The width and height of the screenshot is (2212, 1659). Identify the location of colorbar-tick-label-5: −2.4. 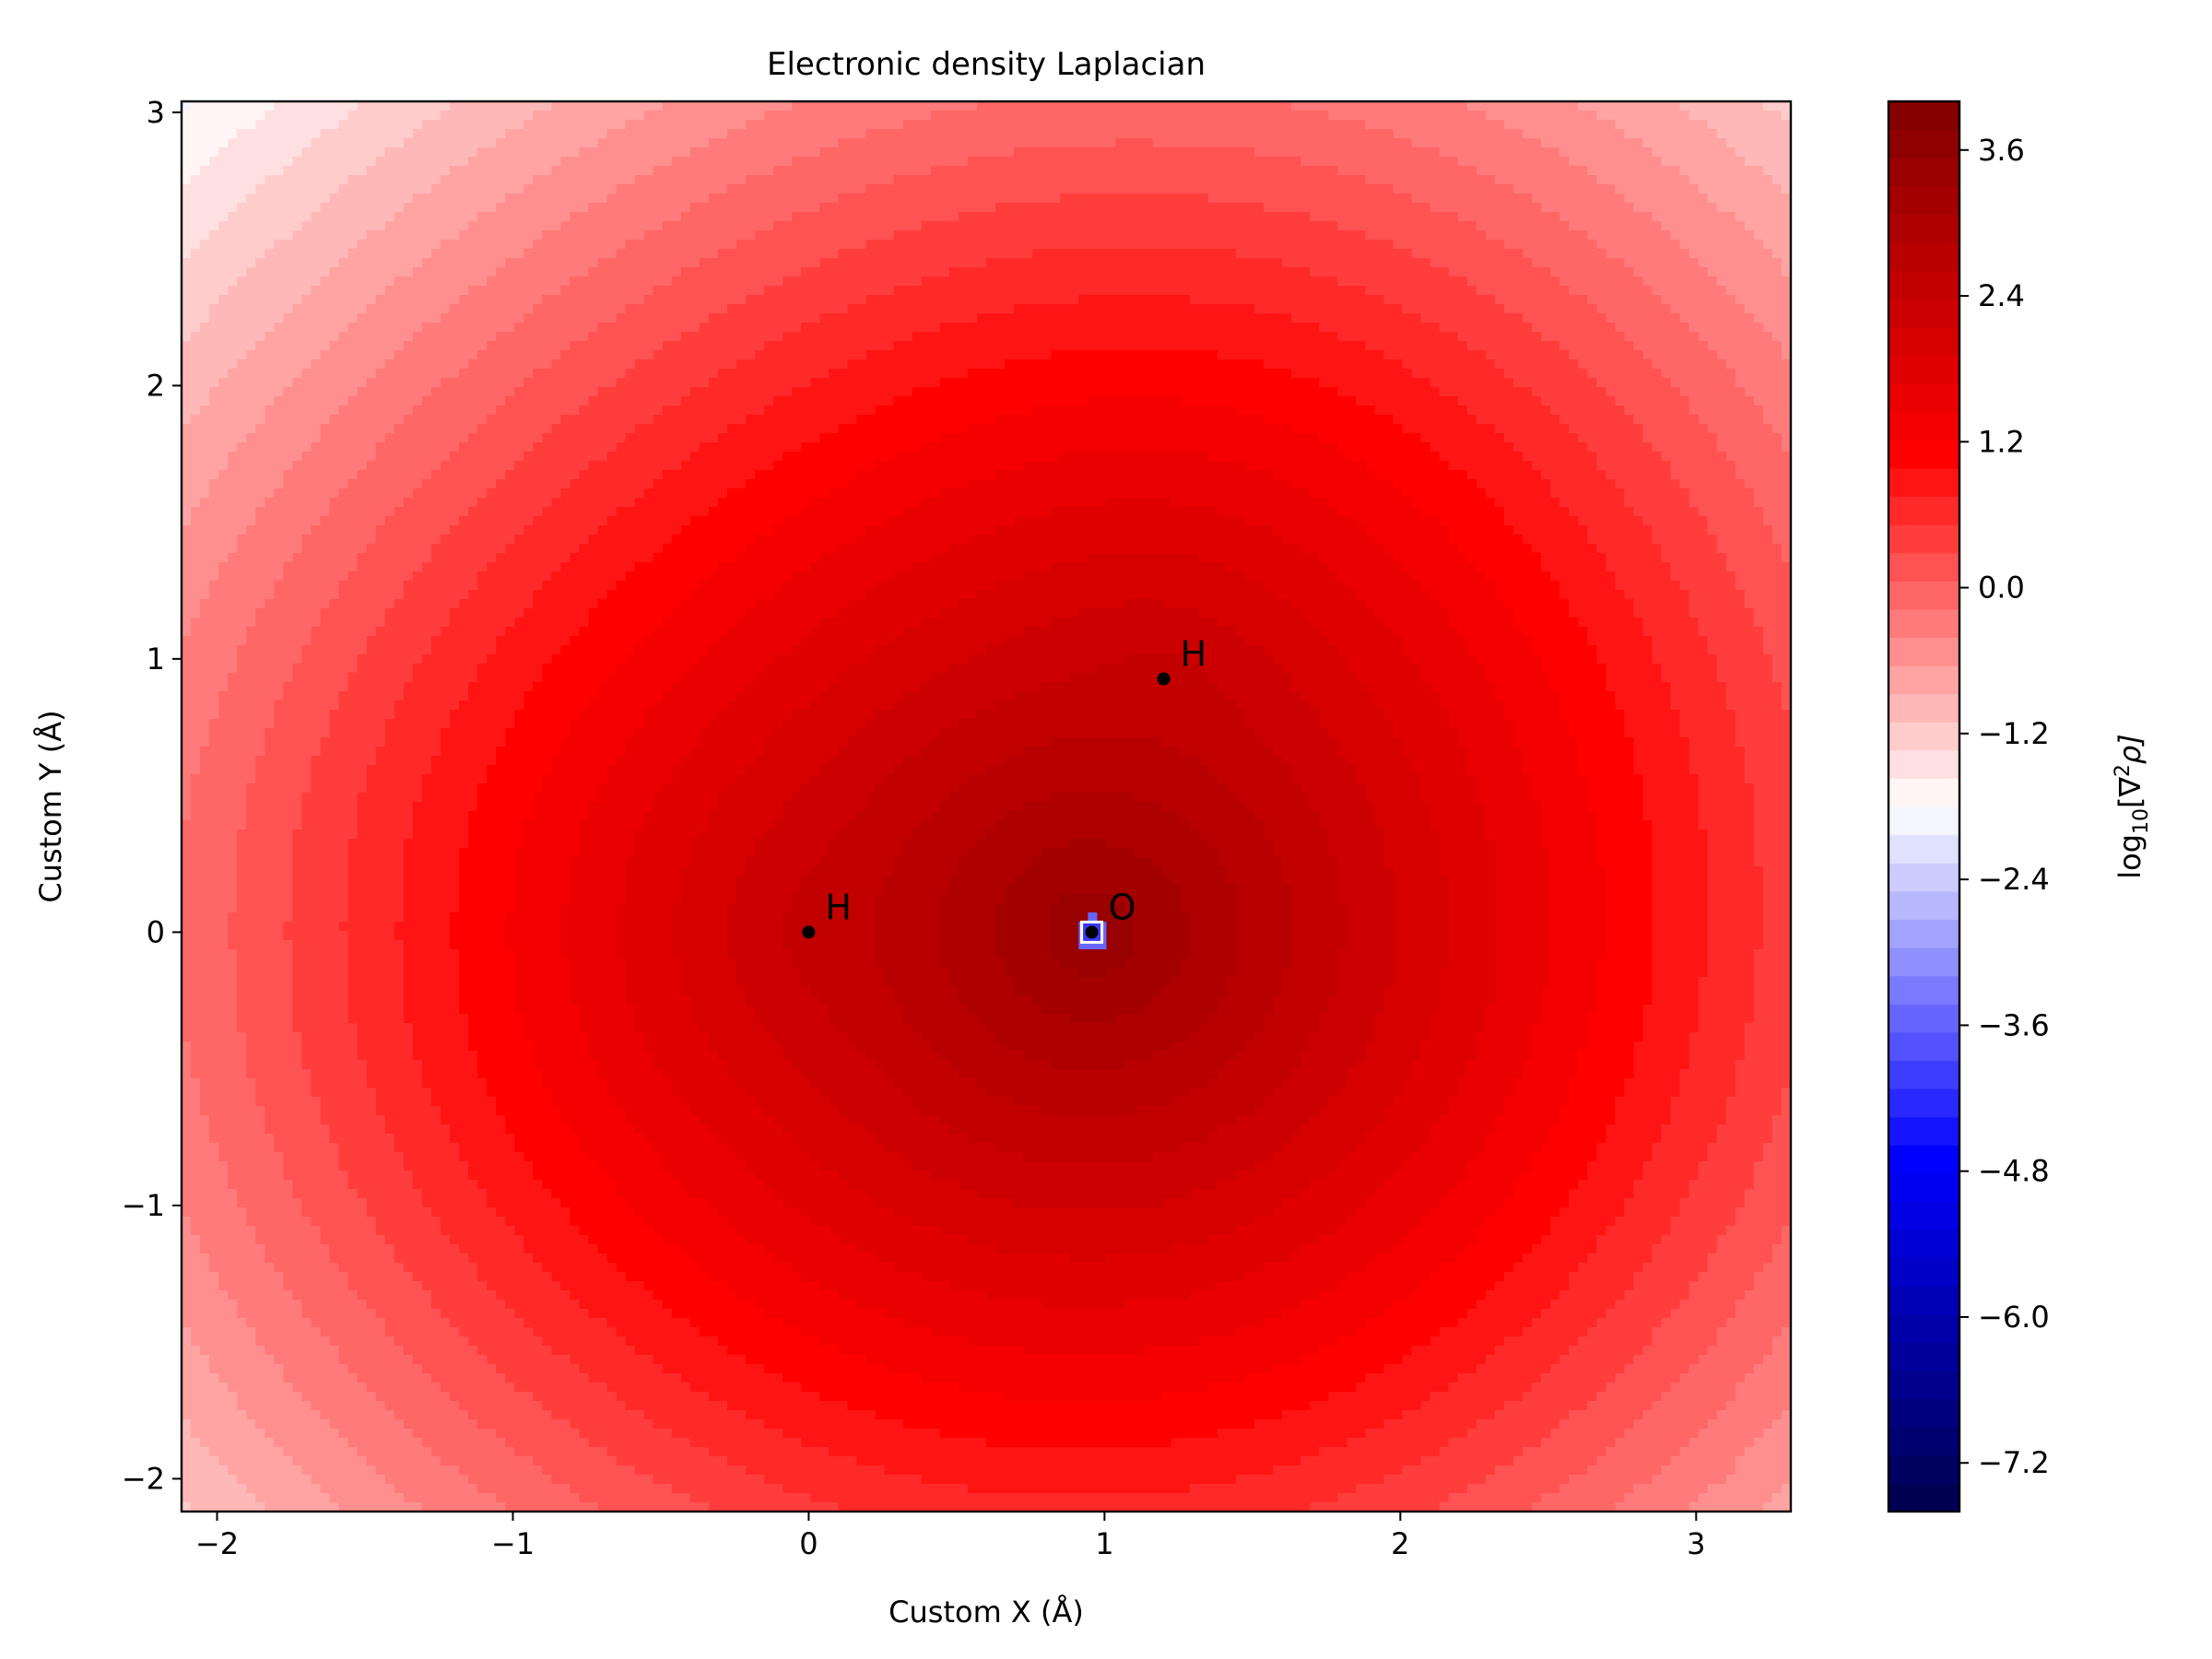
(2014, 879).